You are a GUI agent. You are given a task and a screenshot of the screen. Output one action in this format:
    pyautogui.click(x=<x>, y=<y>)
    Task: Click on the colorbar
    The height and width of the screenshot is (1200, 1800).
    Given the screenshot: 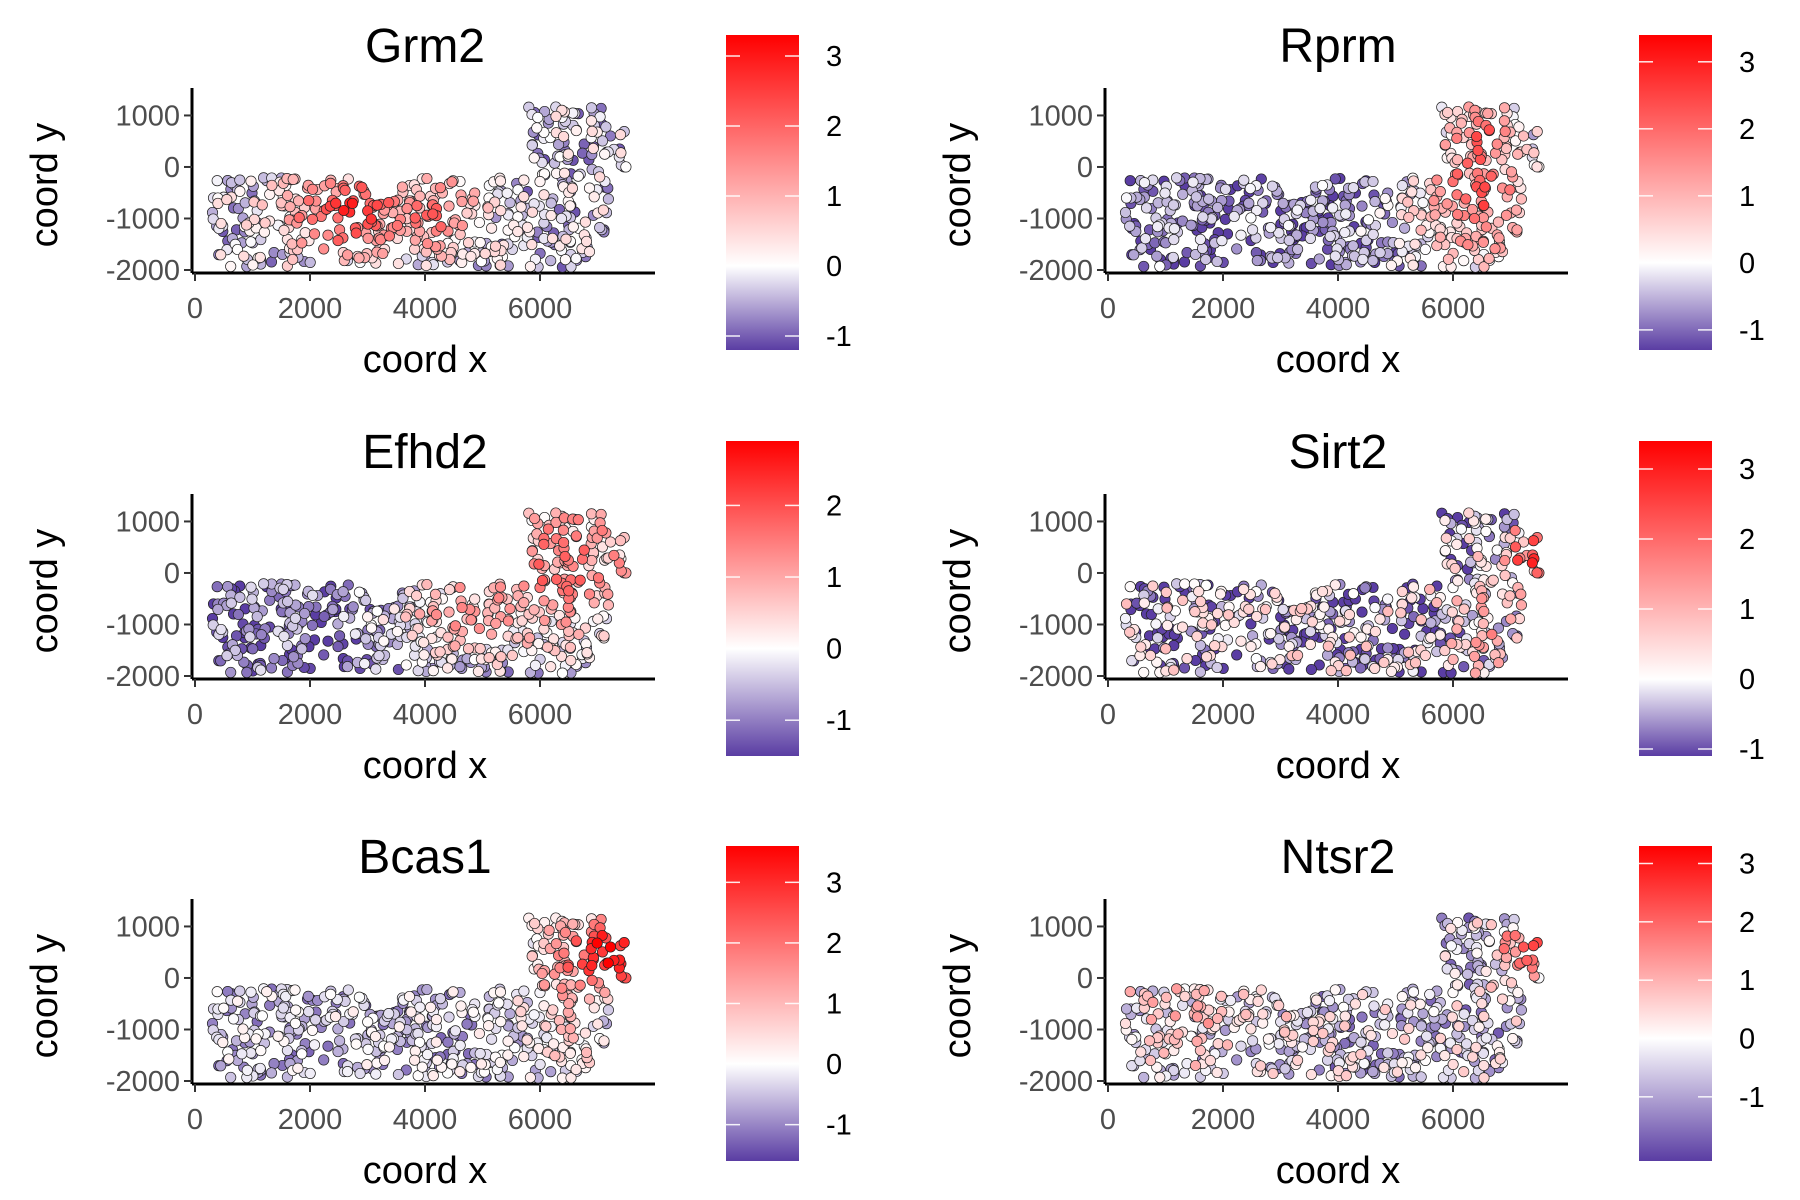 What is the action you would take?
    pyautogui.click(x=762, y=192)
    